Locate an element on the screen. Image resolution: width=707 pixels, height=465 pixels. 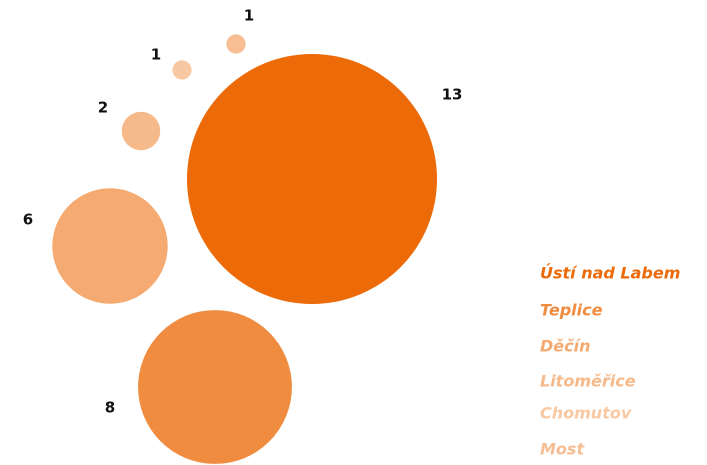
legend-entry: Ústí nad Labem is located at coordinates (610, 273).